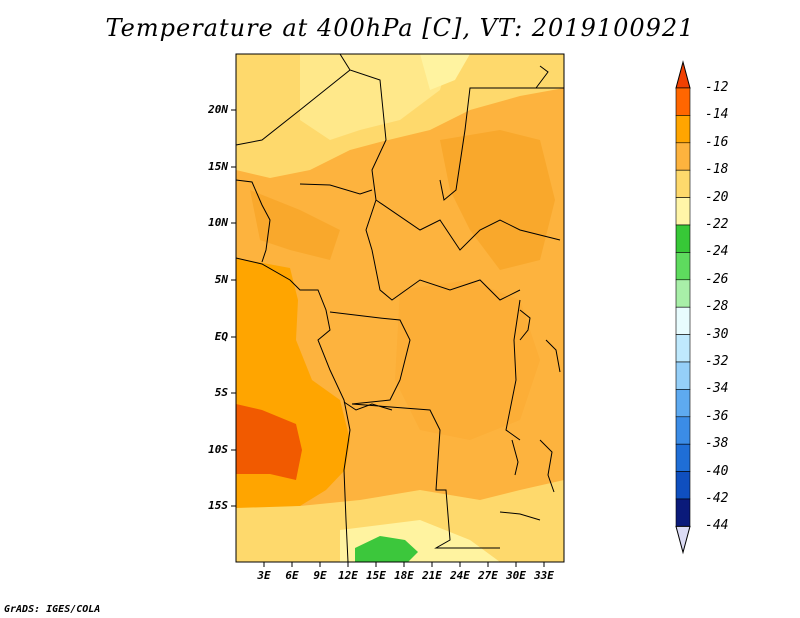  I want to click on lat-label: 15N, so click(218, 166).